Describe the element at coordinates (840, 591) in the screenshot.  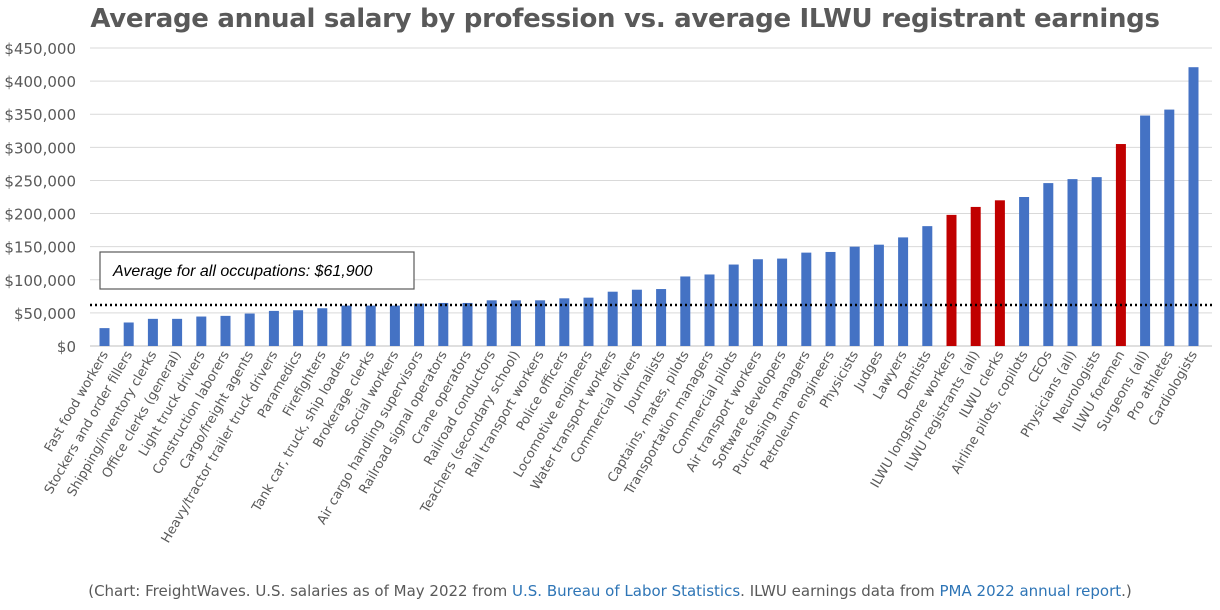
I see `caption-middle: . ILWU earnings data from` at that location.